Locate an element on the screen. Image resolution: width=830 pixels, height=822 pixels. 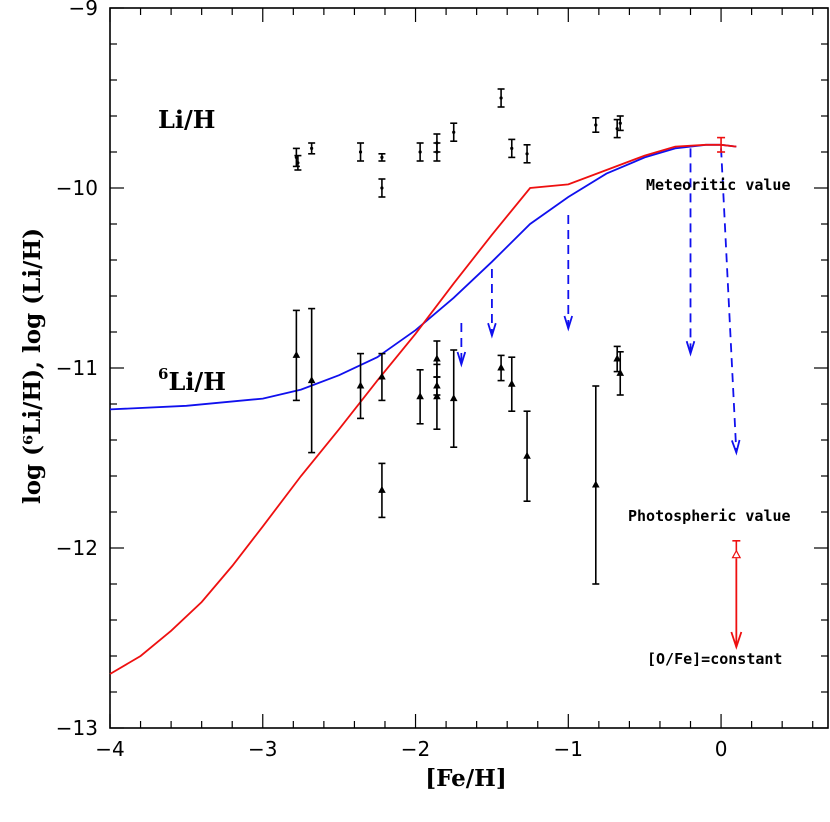
li6-label: 6Li/H is located at coordinates (192, 380).